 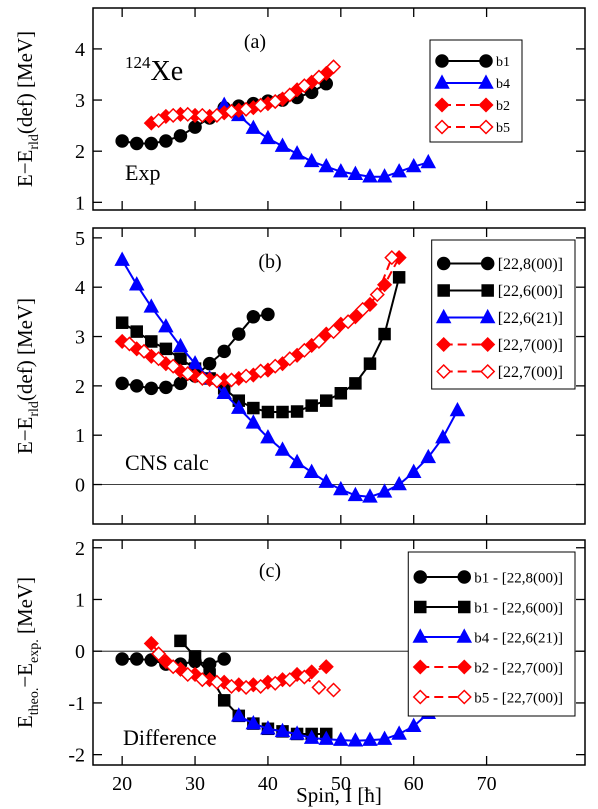 I want to click on legend-label: [22,7(00)], so click(x=530, y=372).